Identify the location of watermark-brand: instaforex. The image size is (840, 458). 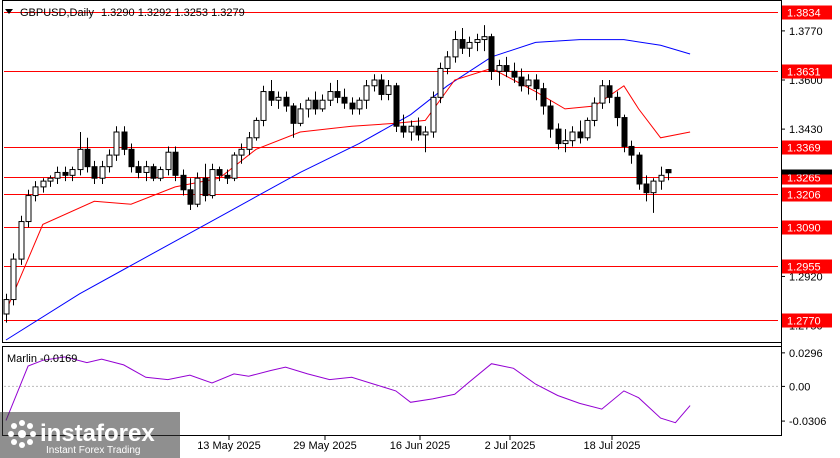
(97, 433).